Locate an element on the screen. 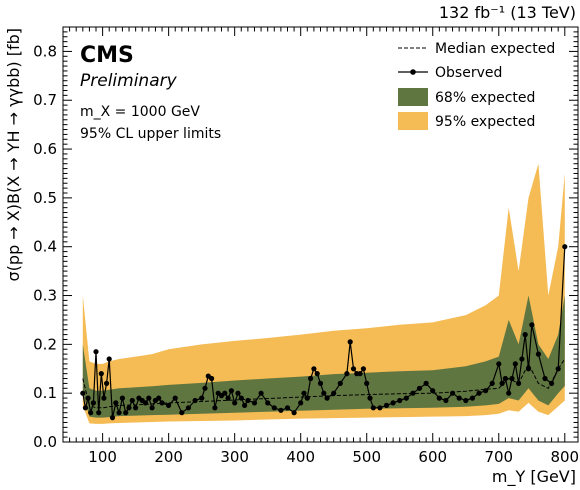 This screenshot has width=580, height=490. y-tick-label: 0.1 is located at coordinates (45, 393).